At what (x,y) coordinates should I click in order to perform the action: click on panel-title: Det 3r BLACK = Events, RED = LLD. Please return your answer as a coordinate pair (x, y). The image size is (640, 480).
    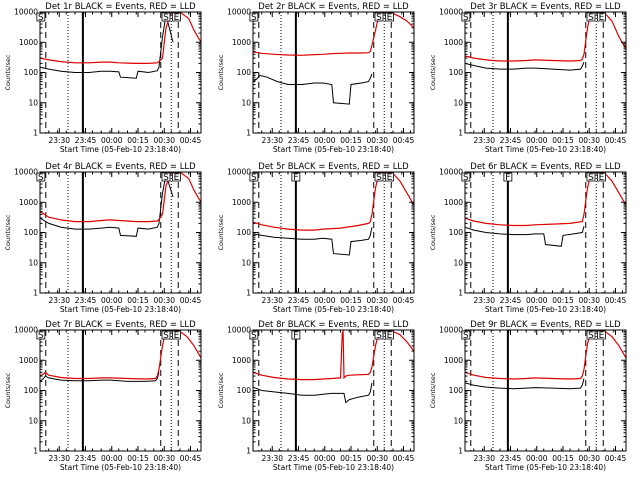
    Looking at the image, I should click on (545, 7).